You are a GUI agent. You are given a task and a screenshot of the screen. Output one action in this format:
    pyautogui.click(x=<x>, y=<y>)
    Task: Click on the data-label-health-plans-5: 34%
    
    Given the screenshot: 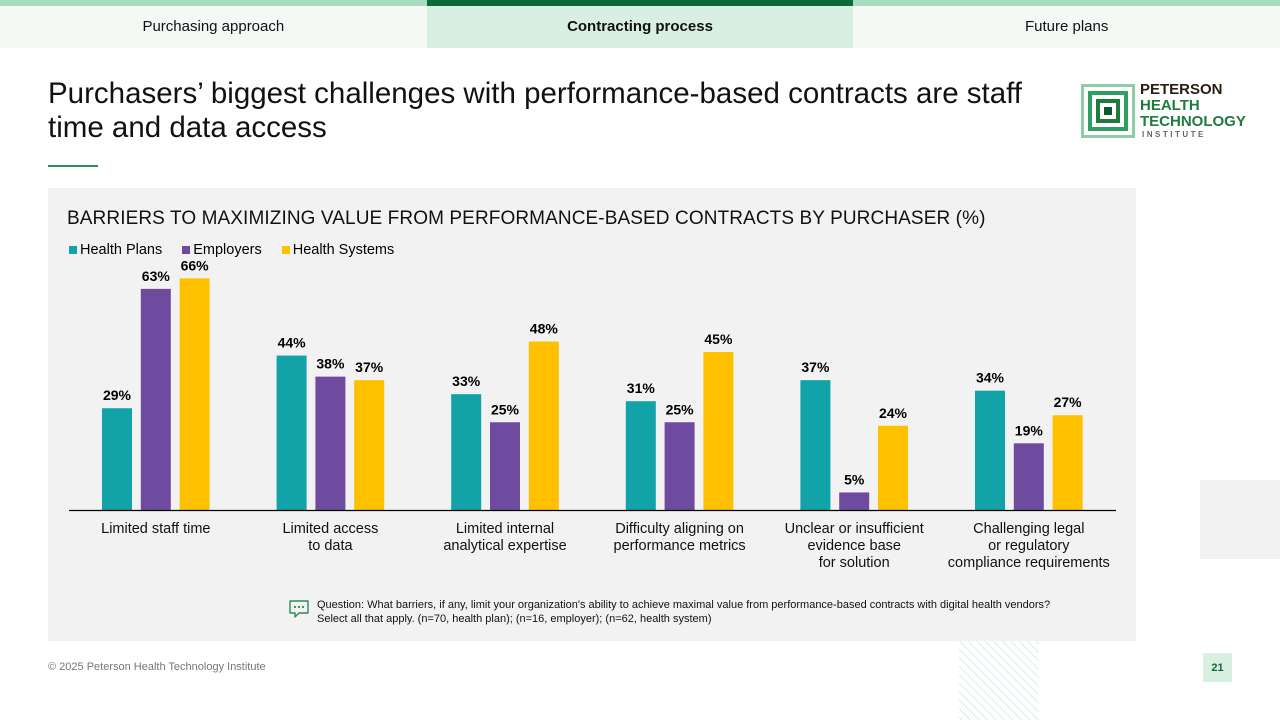 What is the action you would take?
    pyautogui.click(x=990, y=378)
    